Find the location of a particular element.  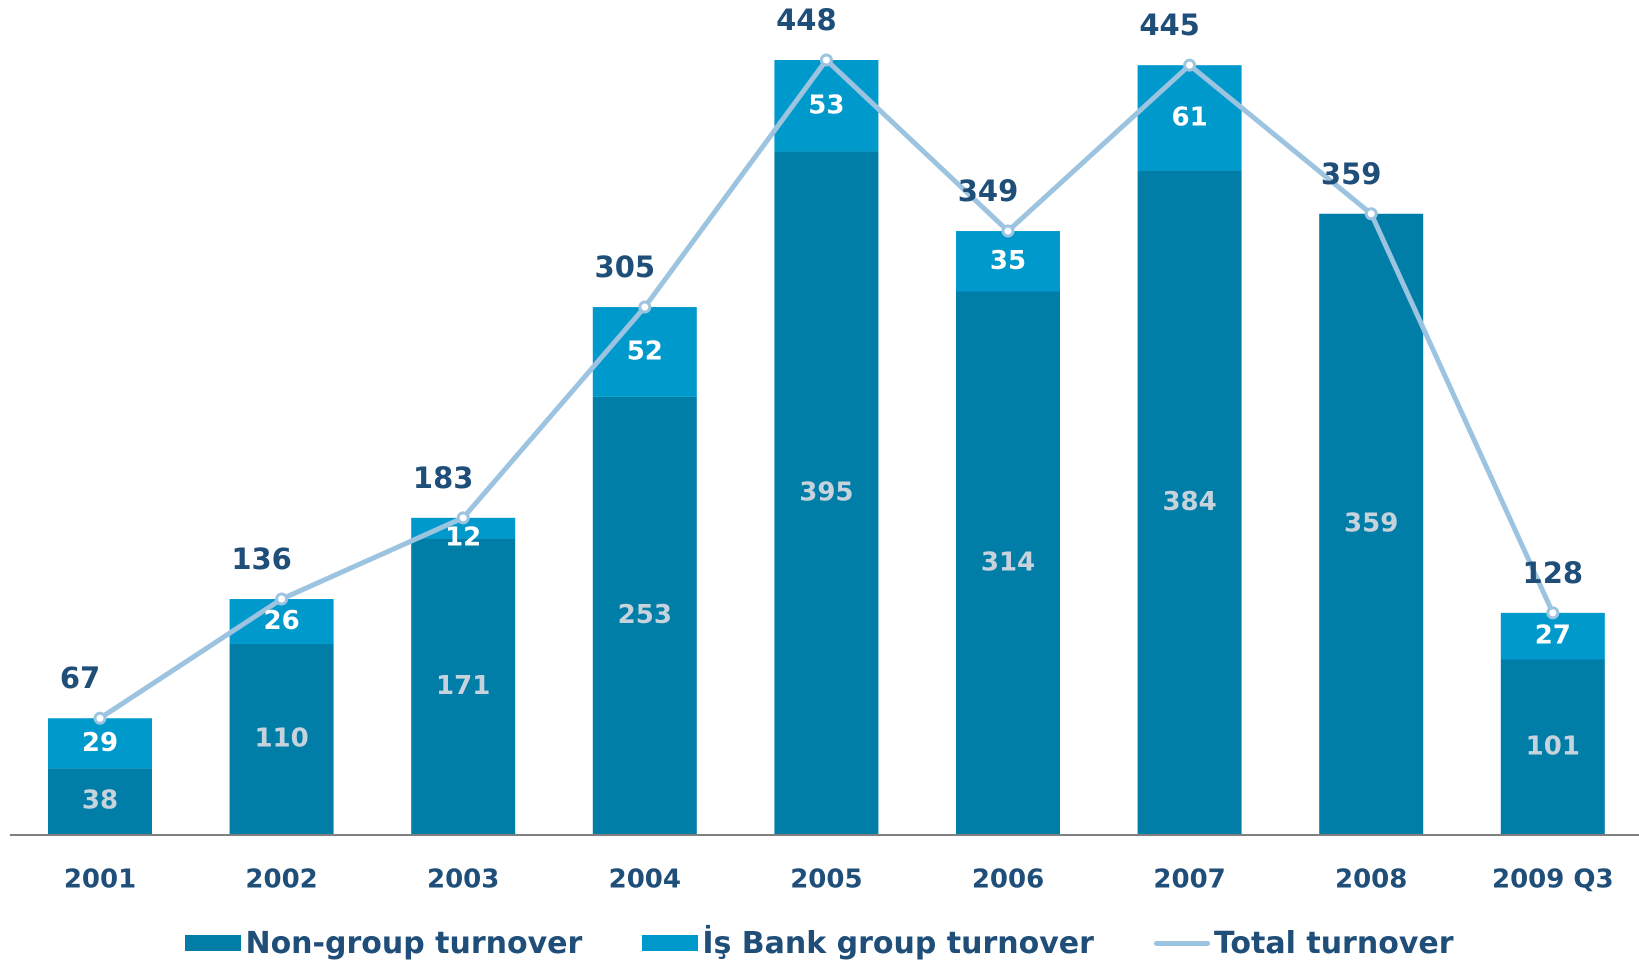

x-tick-2003: 2003 is located at coordinates (463, 880).